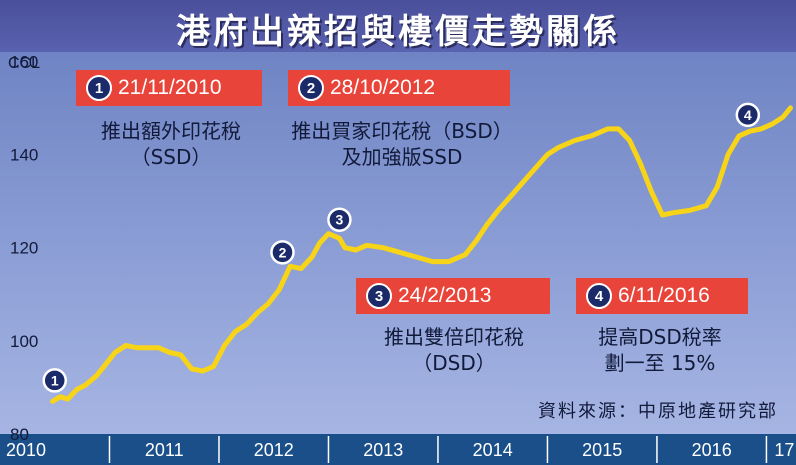 This screenshot has width=796, height=465. What do you see at coordinates (784, 450) in the screenshot?
I see `x-tick-label: 17` at bounding box center [784, 450].